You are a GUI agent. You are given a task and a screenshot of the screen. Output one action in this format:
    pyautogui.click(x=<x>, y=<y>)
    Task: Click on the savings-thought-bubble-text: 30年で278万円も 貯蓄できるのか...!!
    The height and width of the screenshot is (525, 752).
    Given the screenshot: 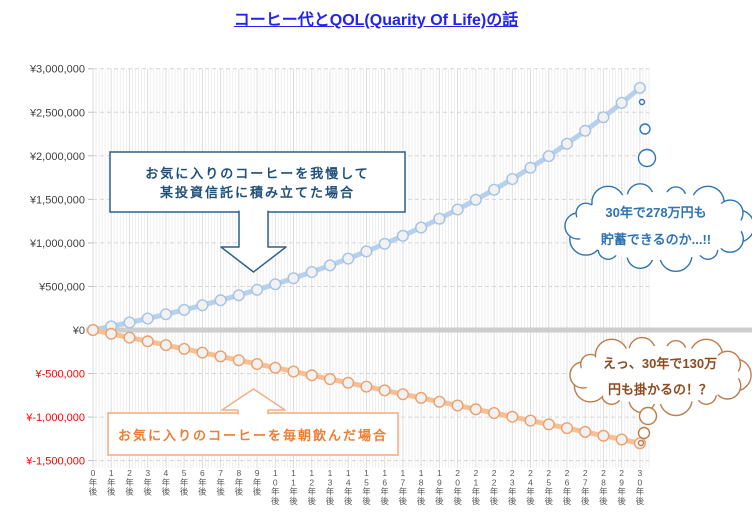 What is the action you would take?
    pyautogui.click(x=656, y=226)
    